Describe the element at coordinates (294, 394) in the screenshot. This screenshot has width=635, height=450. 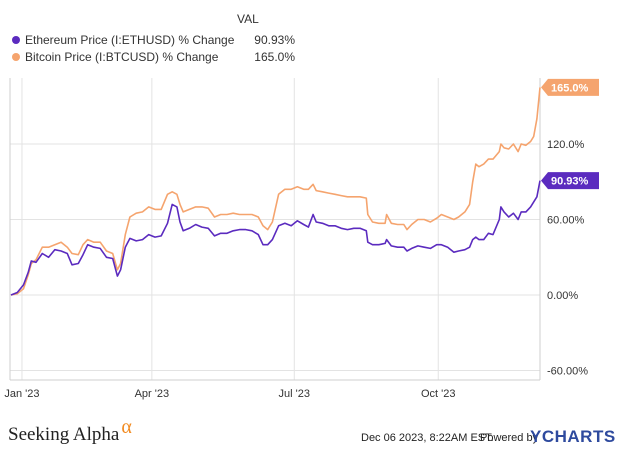
I see `x-tick-label: Jul '23` at that location.